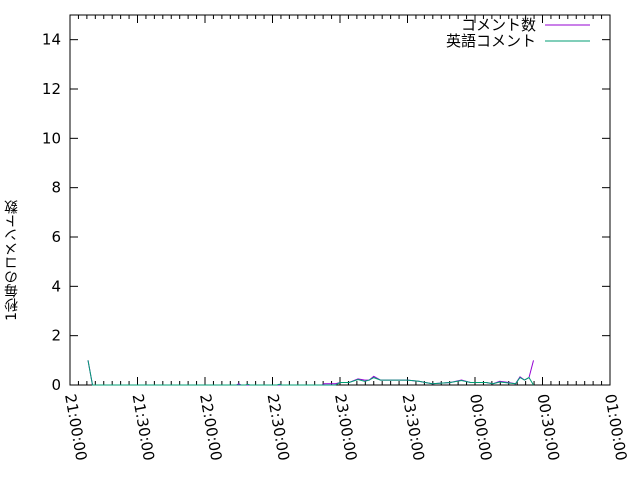 Image resolution: width=640 pixels, height=480 pixels. I want to click on y-tick-label: 8, so click(56, 188).